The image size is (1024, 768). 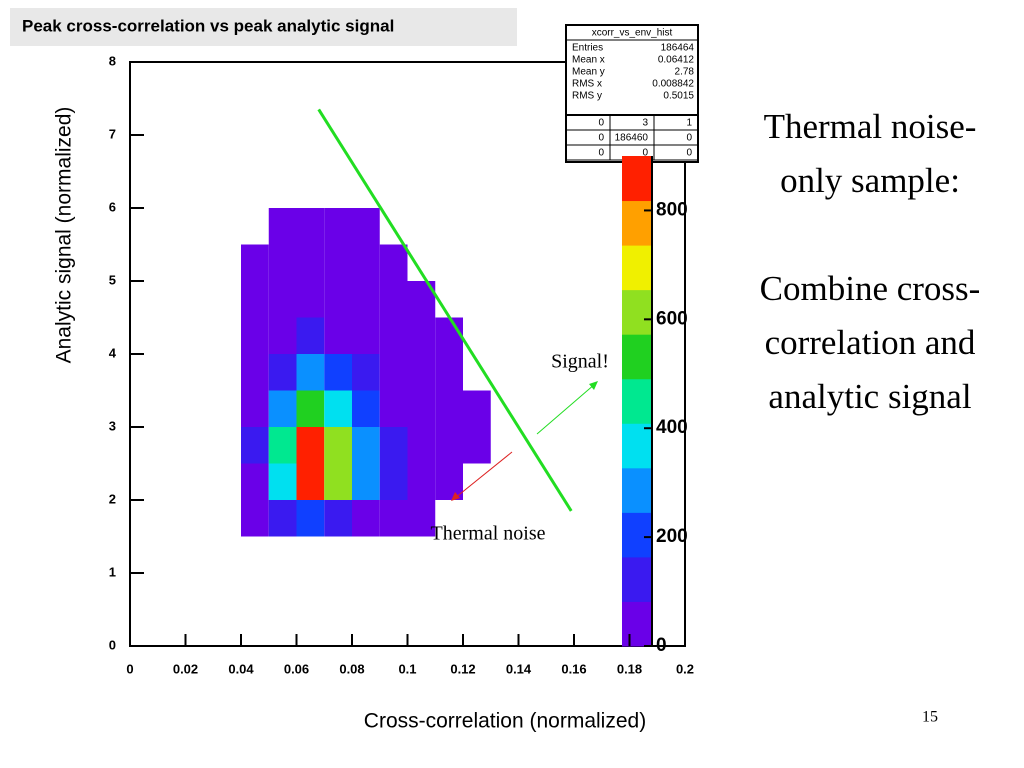 I want to click on y-tick-label: 3, so click(x=112, y=425).